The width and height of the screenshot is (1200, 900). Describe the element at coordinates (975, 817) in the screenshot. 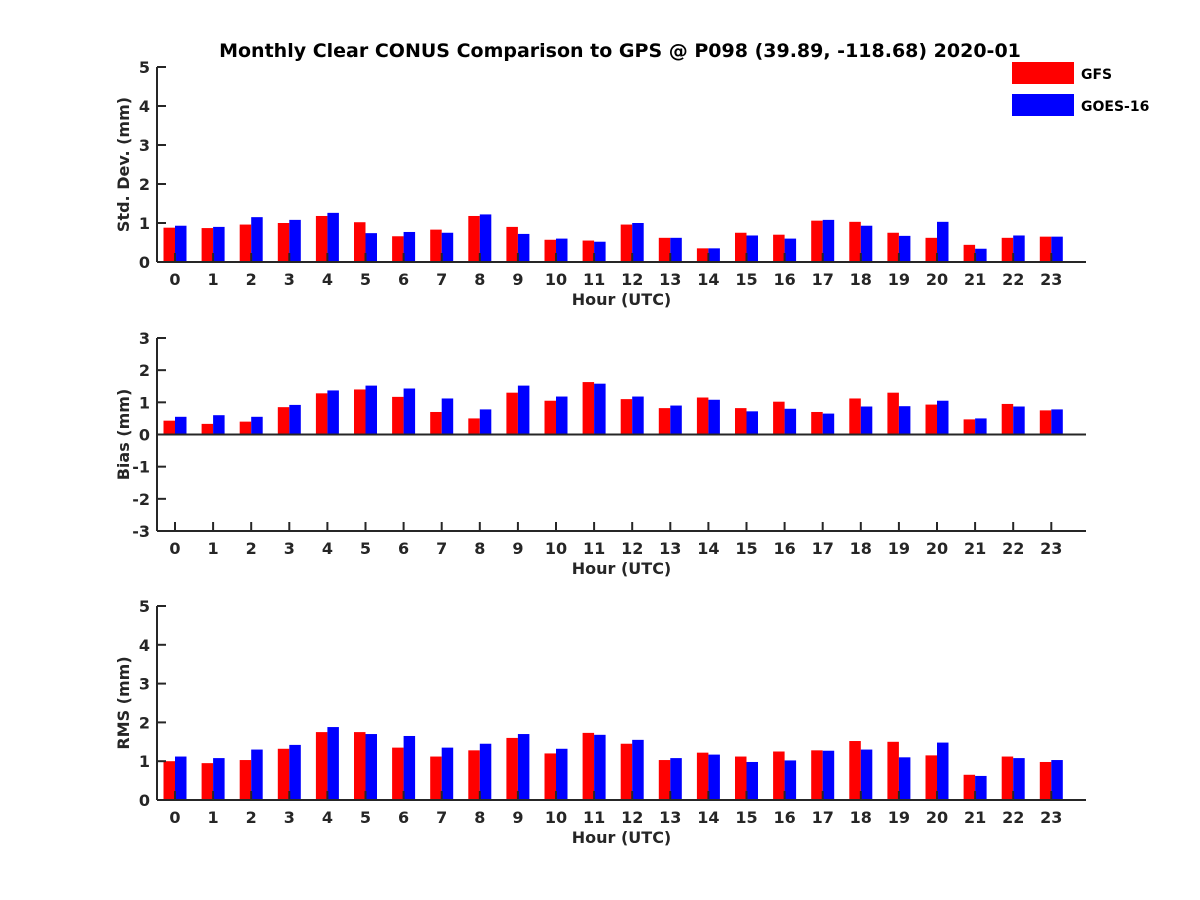

I see `x-tick-label-rms-21: 21` at that location.